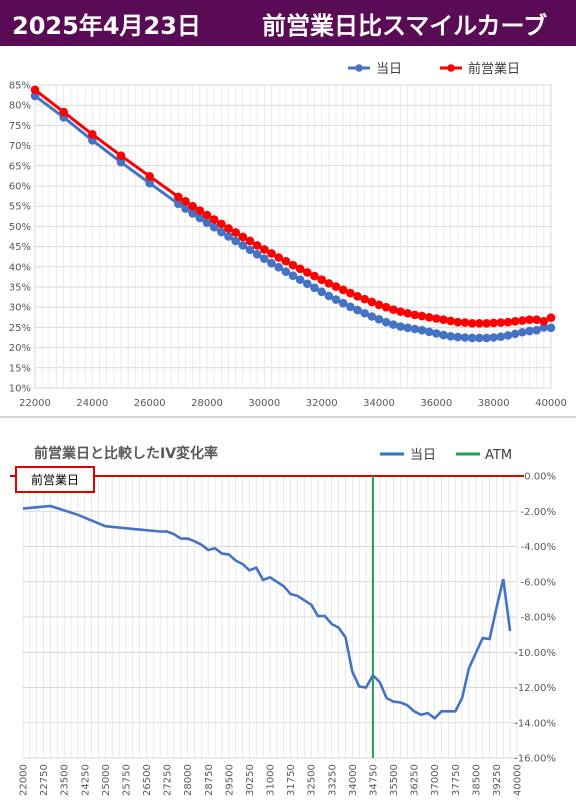  Describe the element at coordinates (92, 403) in the screenshot. I see `x-tick-label: 24000` at that location.